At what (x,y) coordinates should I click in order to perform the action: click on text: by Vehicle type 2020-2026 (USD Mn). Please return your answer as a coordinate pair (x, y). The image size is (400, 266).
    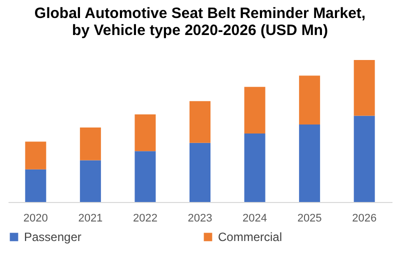
    Looking at the image, I should click on (200, 30).